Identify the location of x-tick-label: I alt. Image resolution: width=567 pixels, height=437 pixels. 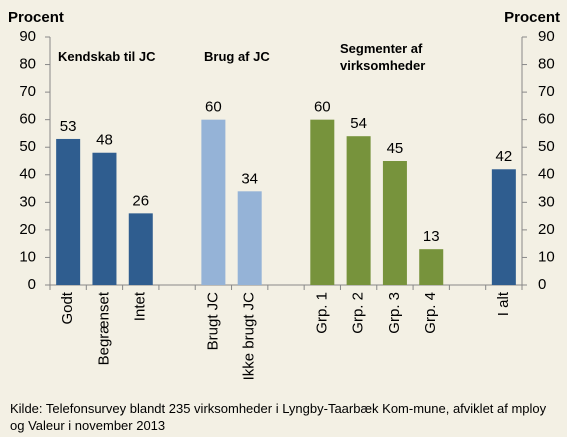
(503, 303).